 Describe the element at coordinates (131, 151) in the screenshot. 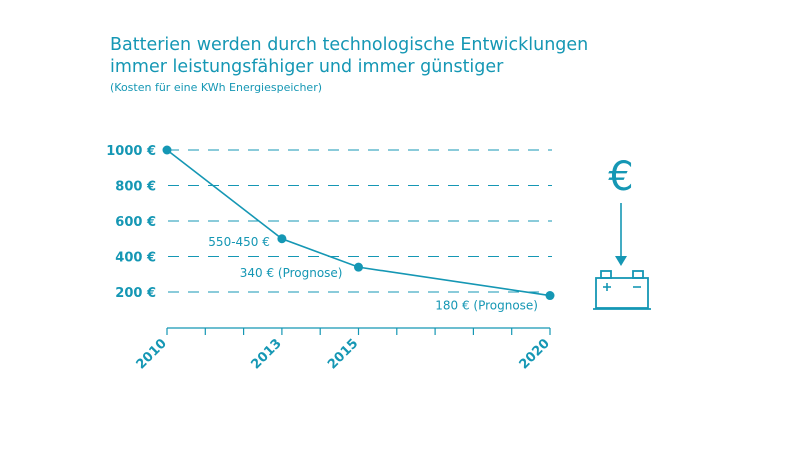

I see `y-tick-label: 1000 €` at that location.